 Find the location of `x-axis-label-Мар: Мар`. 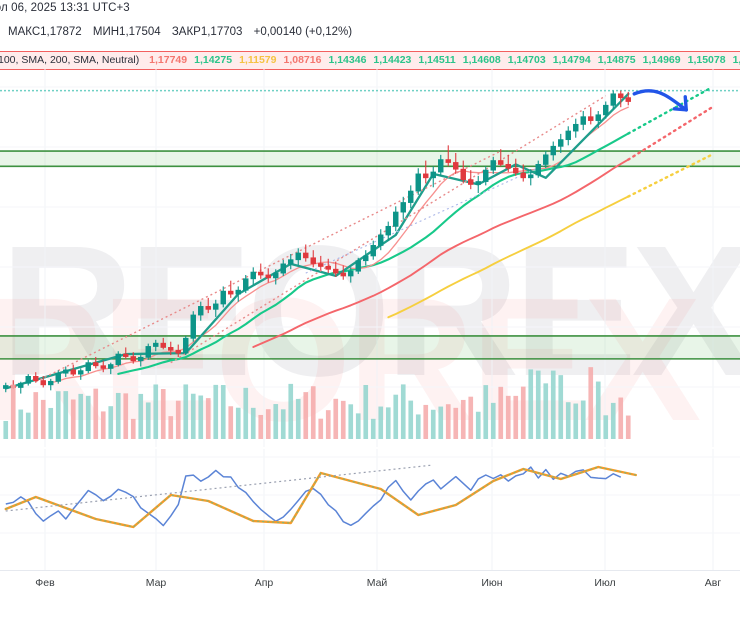

x-axis-label-Мар: Мар is located at coordinates (156, 583).